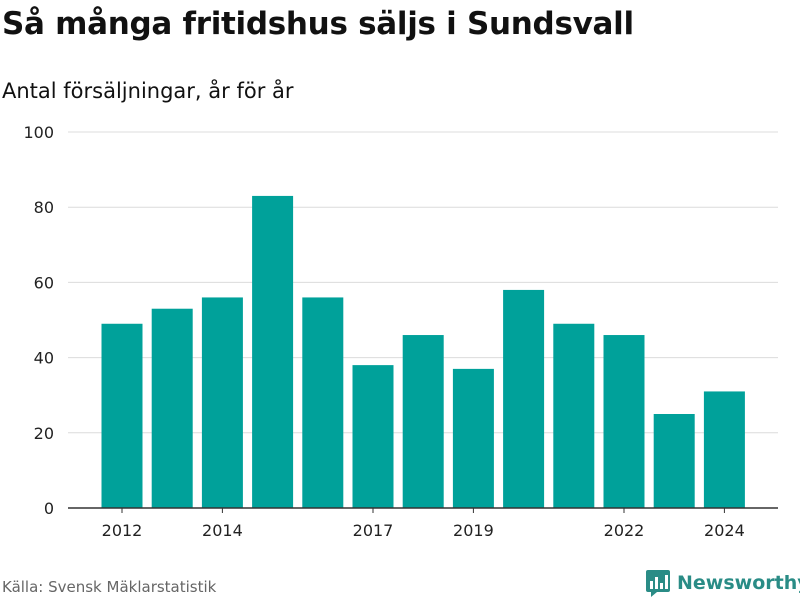 Image resolution: width=800 pixels, height=600 pixels. What do you see at coordinates (38, 320) in the screenshot?
I see `y-tick-labels: 0 20 40 60 80 100` at bounding box center [38, 320].